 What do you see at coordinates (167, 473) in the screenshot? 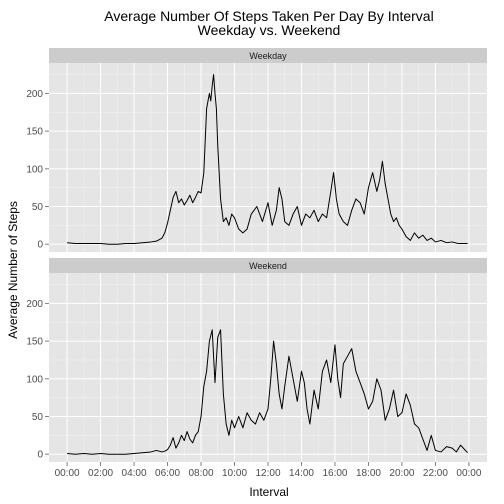
I see `x-tick-label: 06:00` at bounding box center [167, 473].